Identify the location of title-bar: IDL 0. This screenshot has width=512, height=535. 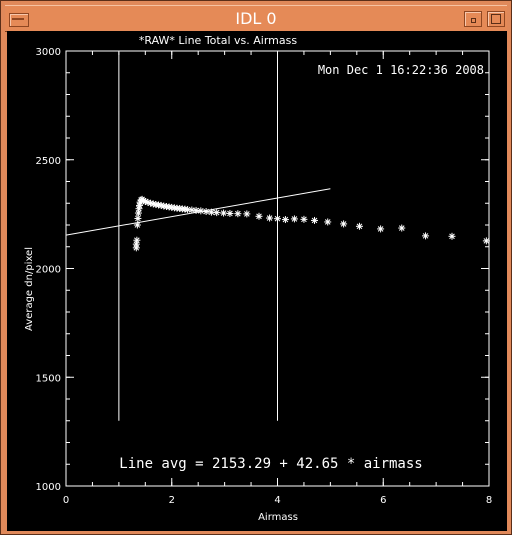
(256, 18).